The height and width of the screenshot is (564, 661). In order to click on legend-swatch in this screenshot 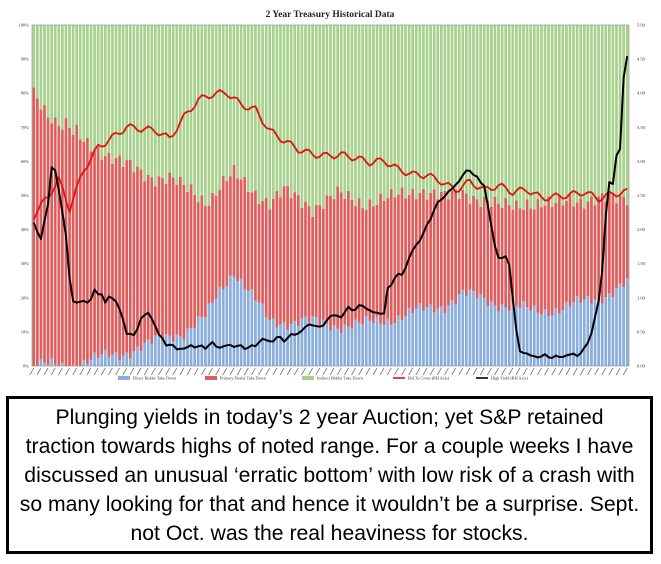, I will do `click(211, 378)`.